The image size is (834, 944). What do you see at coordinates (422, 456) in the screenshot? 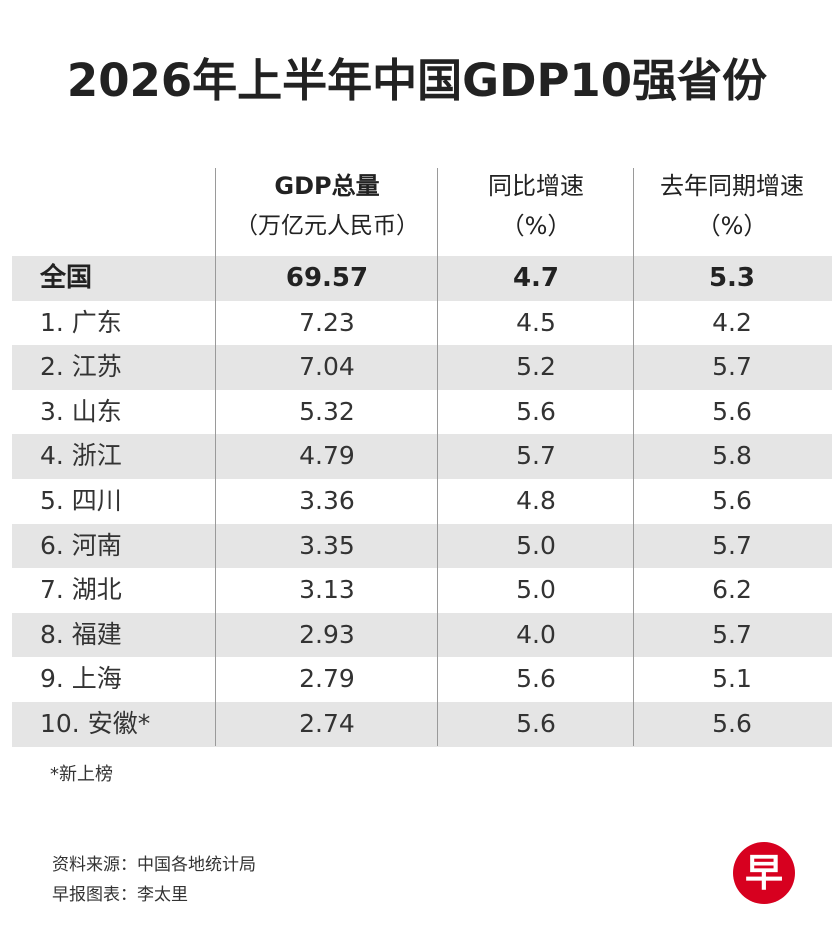
I see `table-row: 4. 浙江 4.79 5.7 5.8` at bounding box center [422, 456].